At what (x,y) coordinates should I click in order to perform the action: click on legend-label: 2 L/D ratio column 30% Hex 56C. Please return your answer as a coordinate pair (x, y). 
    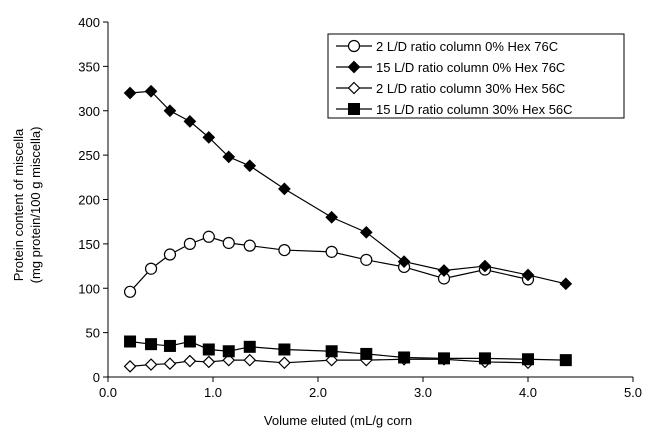
    Looking at the image, I should click on (470, 88).